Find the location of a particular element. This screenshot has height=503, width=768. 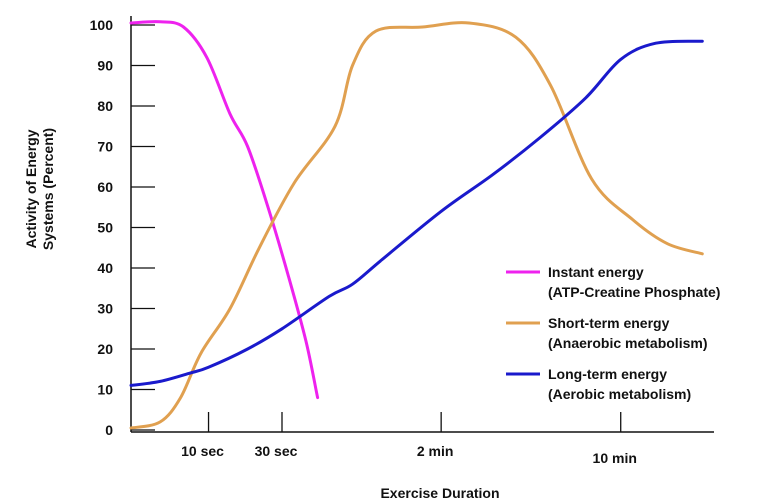

y-tick-label: 80 is located at coordinates (105, 106).